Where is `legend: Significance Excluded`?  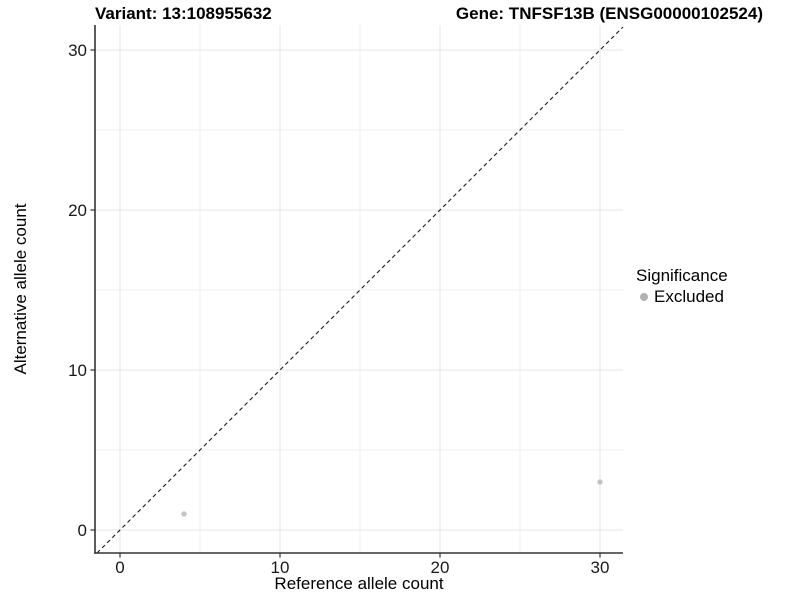 legend: Significance Excluded is located at coordinates (682, 286).